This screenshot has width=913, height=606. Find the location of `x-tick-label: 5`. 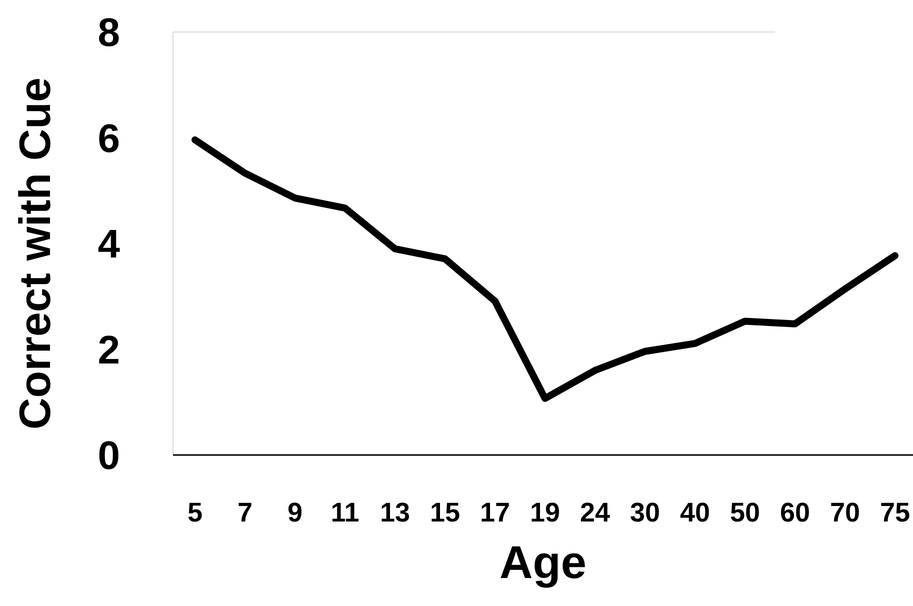

x-tick-label: 5 is located at coordinates (195, 512).